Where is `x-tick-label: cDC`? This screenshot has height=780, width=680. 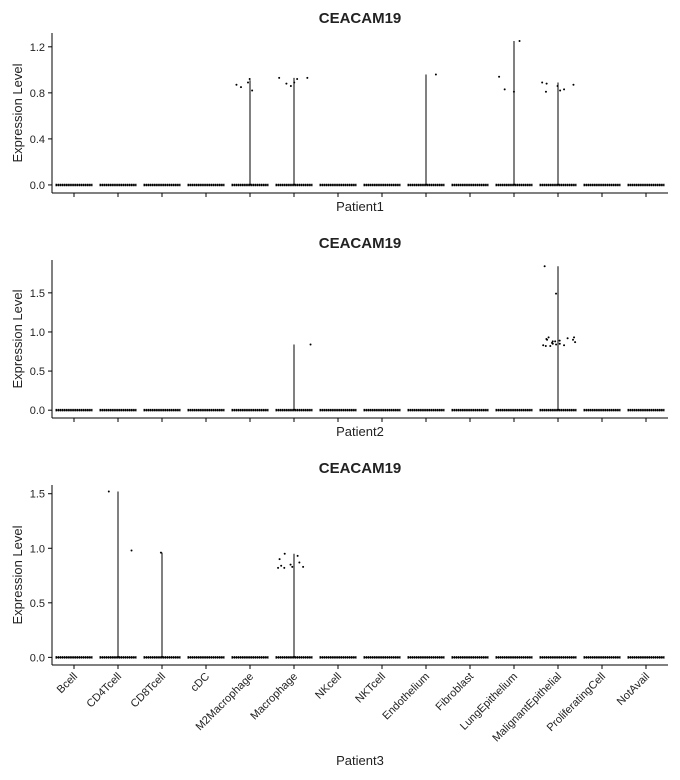 x-tick-label: cDC is located at coordinates (201, 683).